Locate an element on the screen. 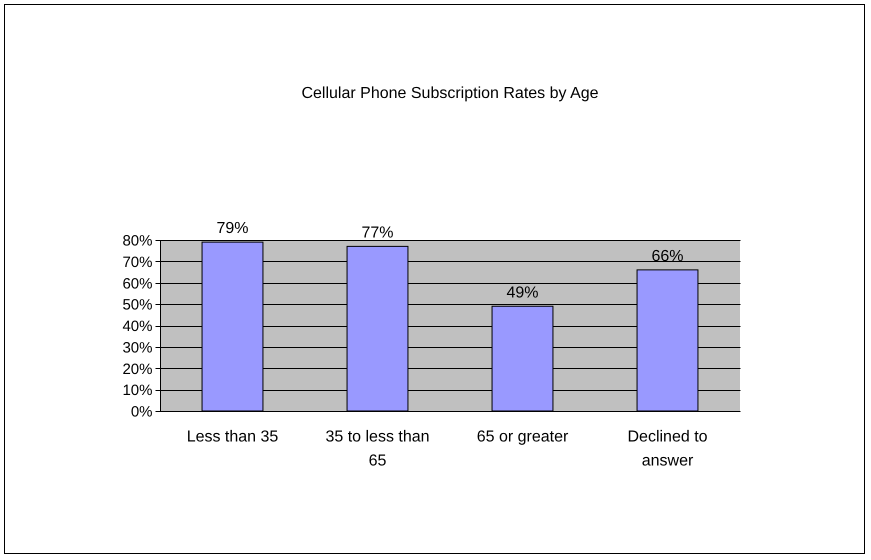  y-tick-label: 30% is located at coordinates (137, 347).